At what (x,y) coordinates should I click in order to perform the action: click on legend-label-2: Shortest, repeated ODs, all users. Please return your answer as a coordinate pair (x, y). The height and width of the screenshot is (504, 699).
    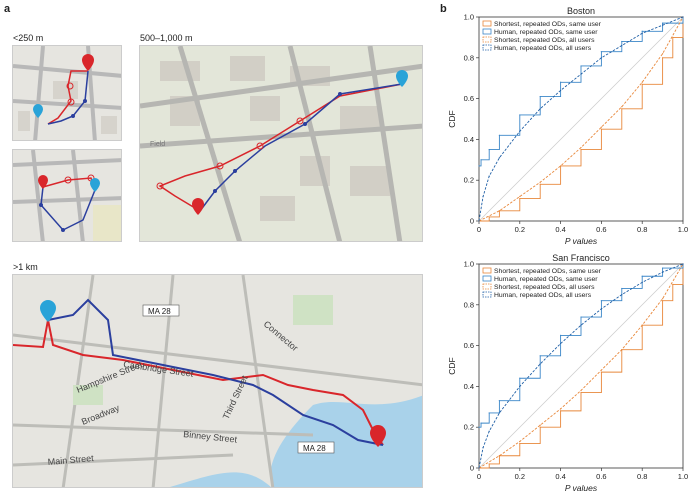
    Looking at the image, I should click on (544, 40).